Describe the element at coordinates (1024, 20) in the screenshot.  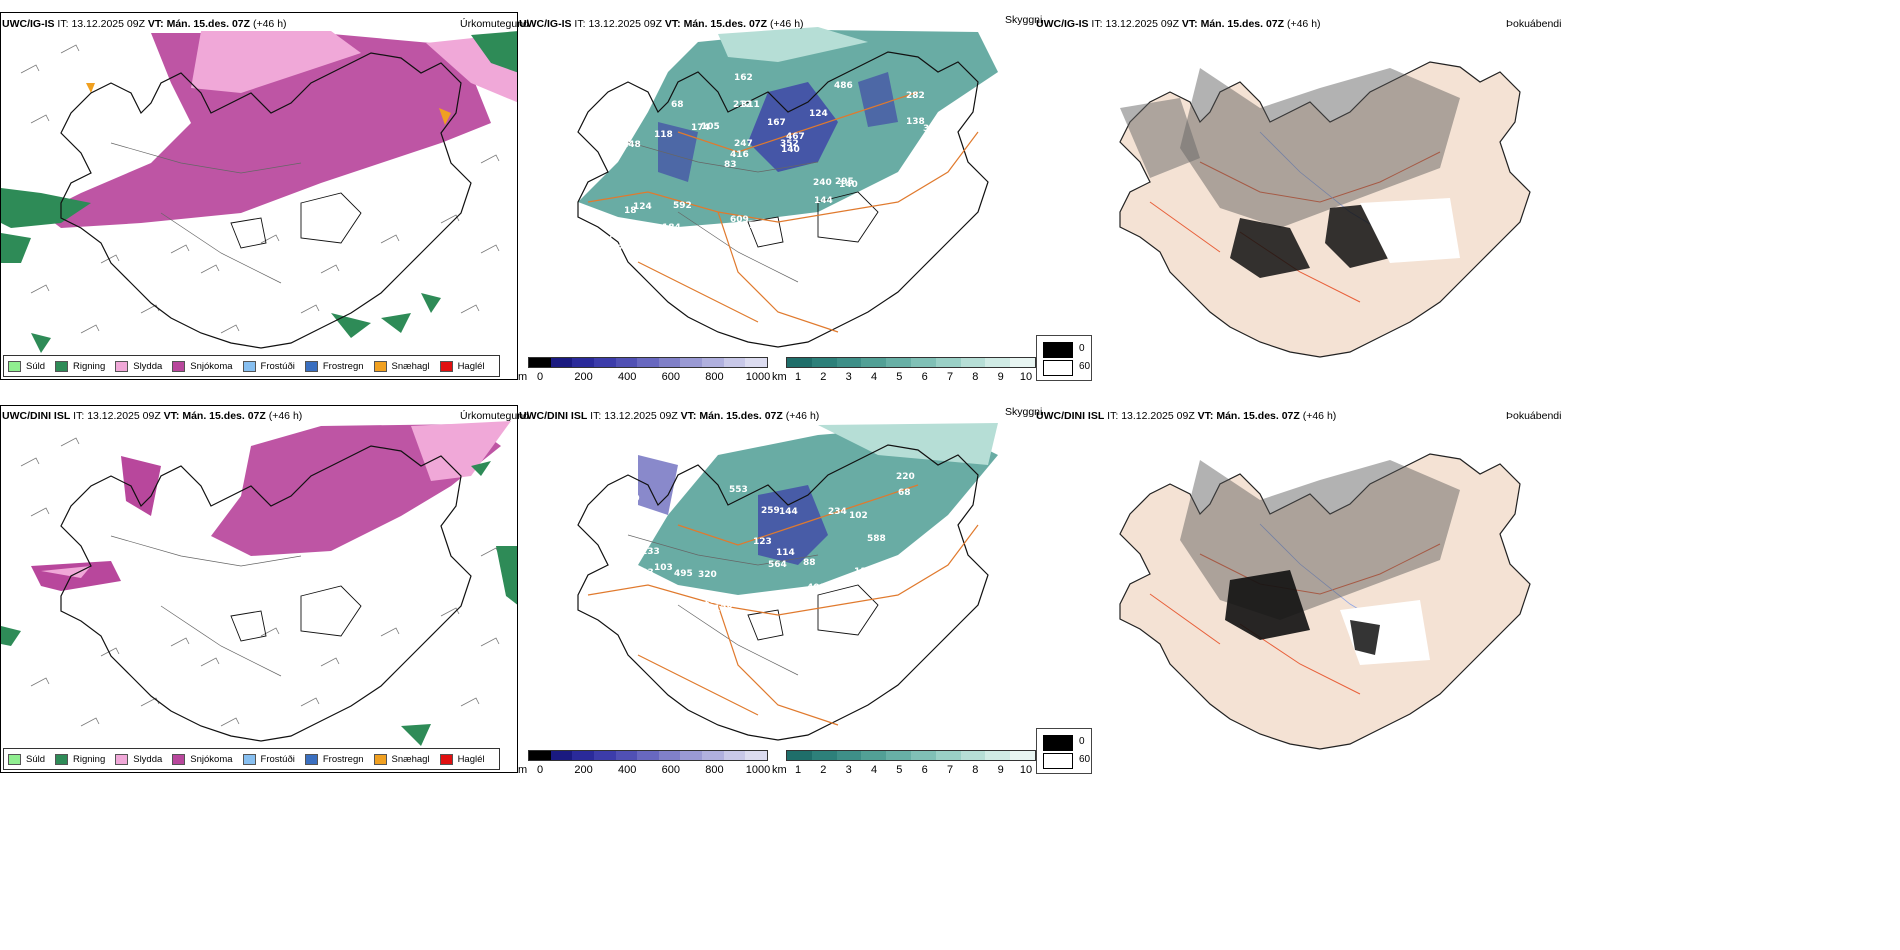
I see `title-ceiling-top: Skyggni` at that location.